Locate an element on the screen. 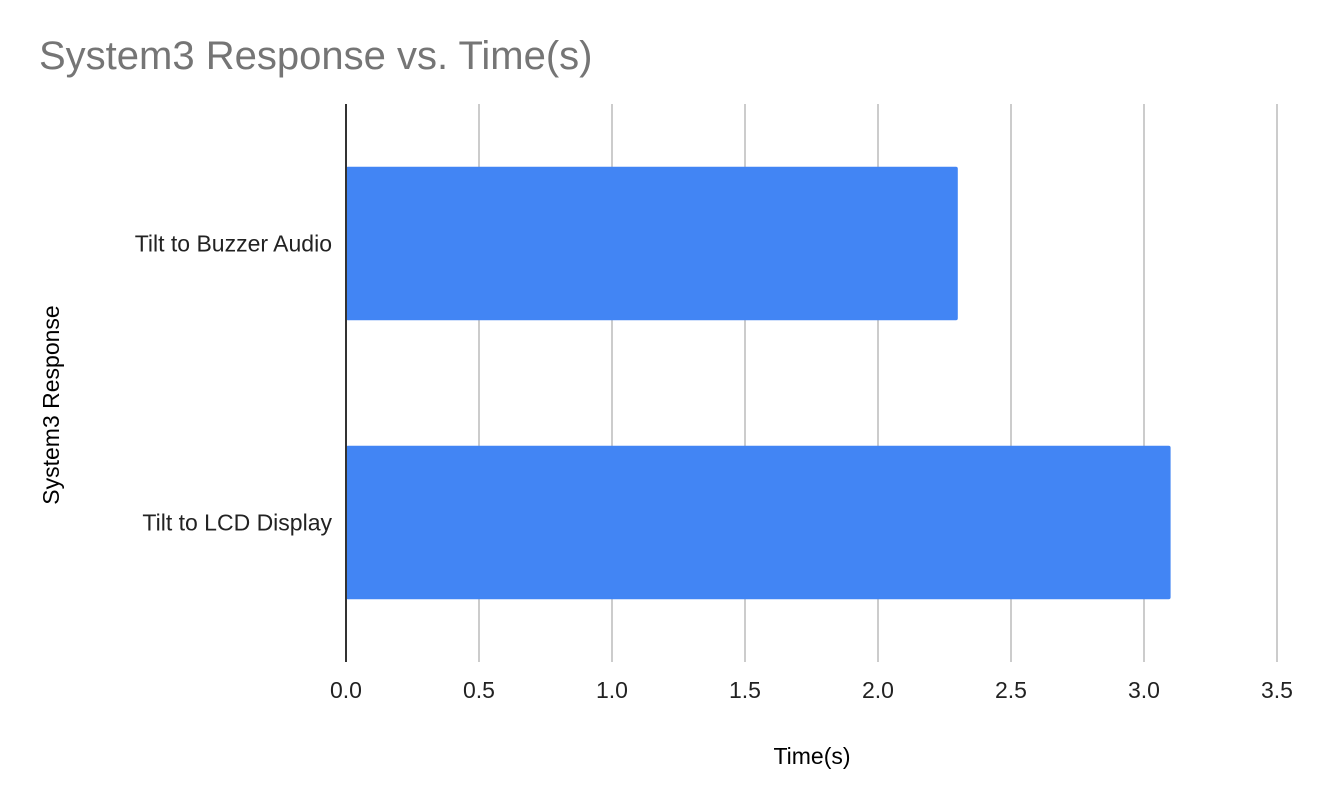 The height and width of the screenshot is (807, 1317). category-label: Tilt to LCD Display is located at coordinates (237, 523).